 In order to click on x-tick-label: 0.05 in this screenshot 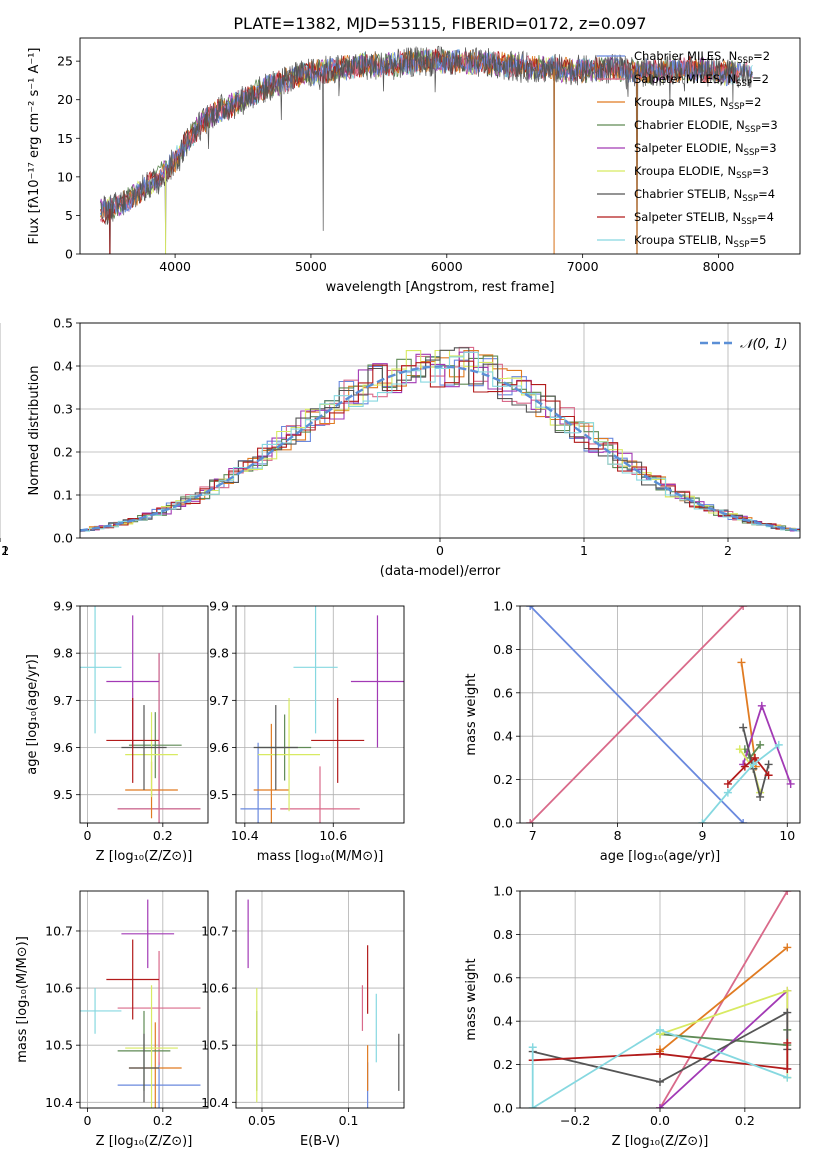, I will do `click(262, 1120)`.